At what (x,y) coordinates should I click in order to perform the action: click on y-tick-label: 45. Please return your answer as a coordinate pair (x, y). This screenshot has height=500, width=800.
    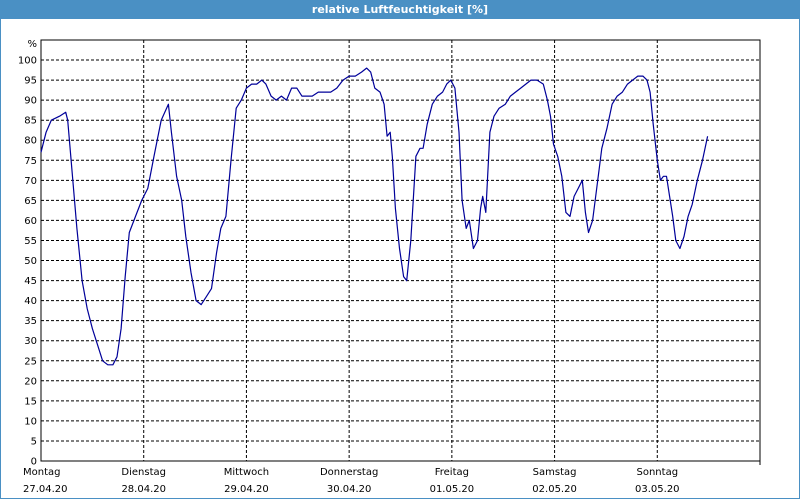
    Looking at the image, I should click on (30, 281).